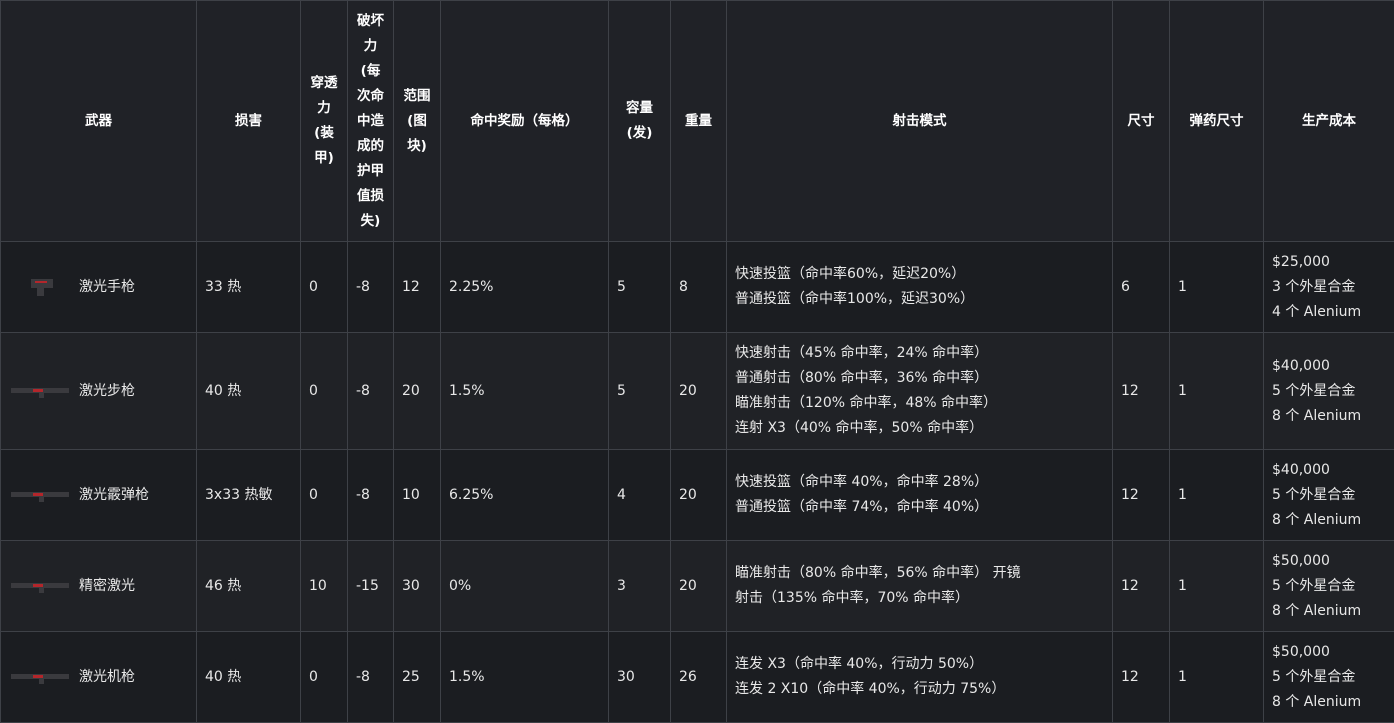  Describe the element at coordinates (919, 428) in the screenshot. I see `fire-mode: 连射 X3（40% 命中率，50% 命中率）` at that location.